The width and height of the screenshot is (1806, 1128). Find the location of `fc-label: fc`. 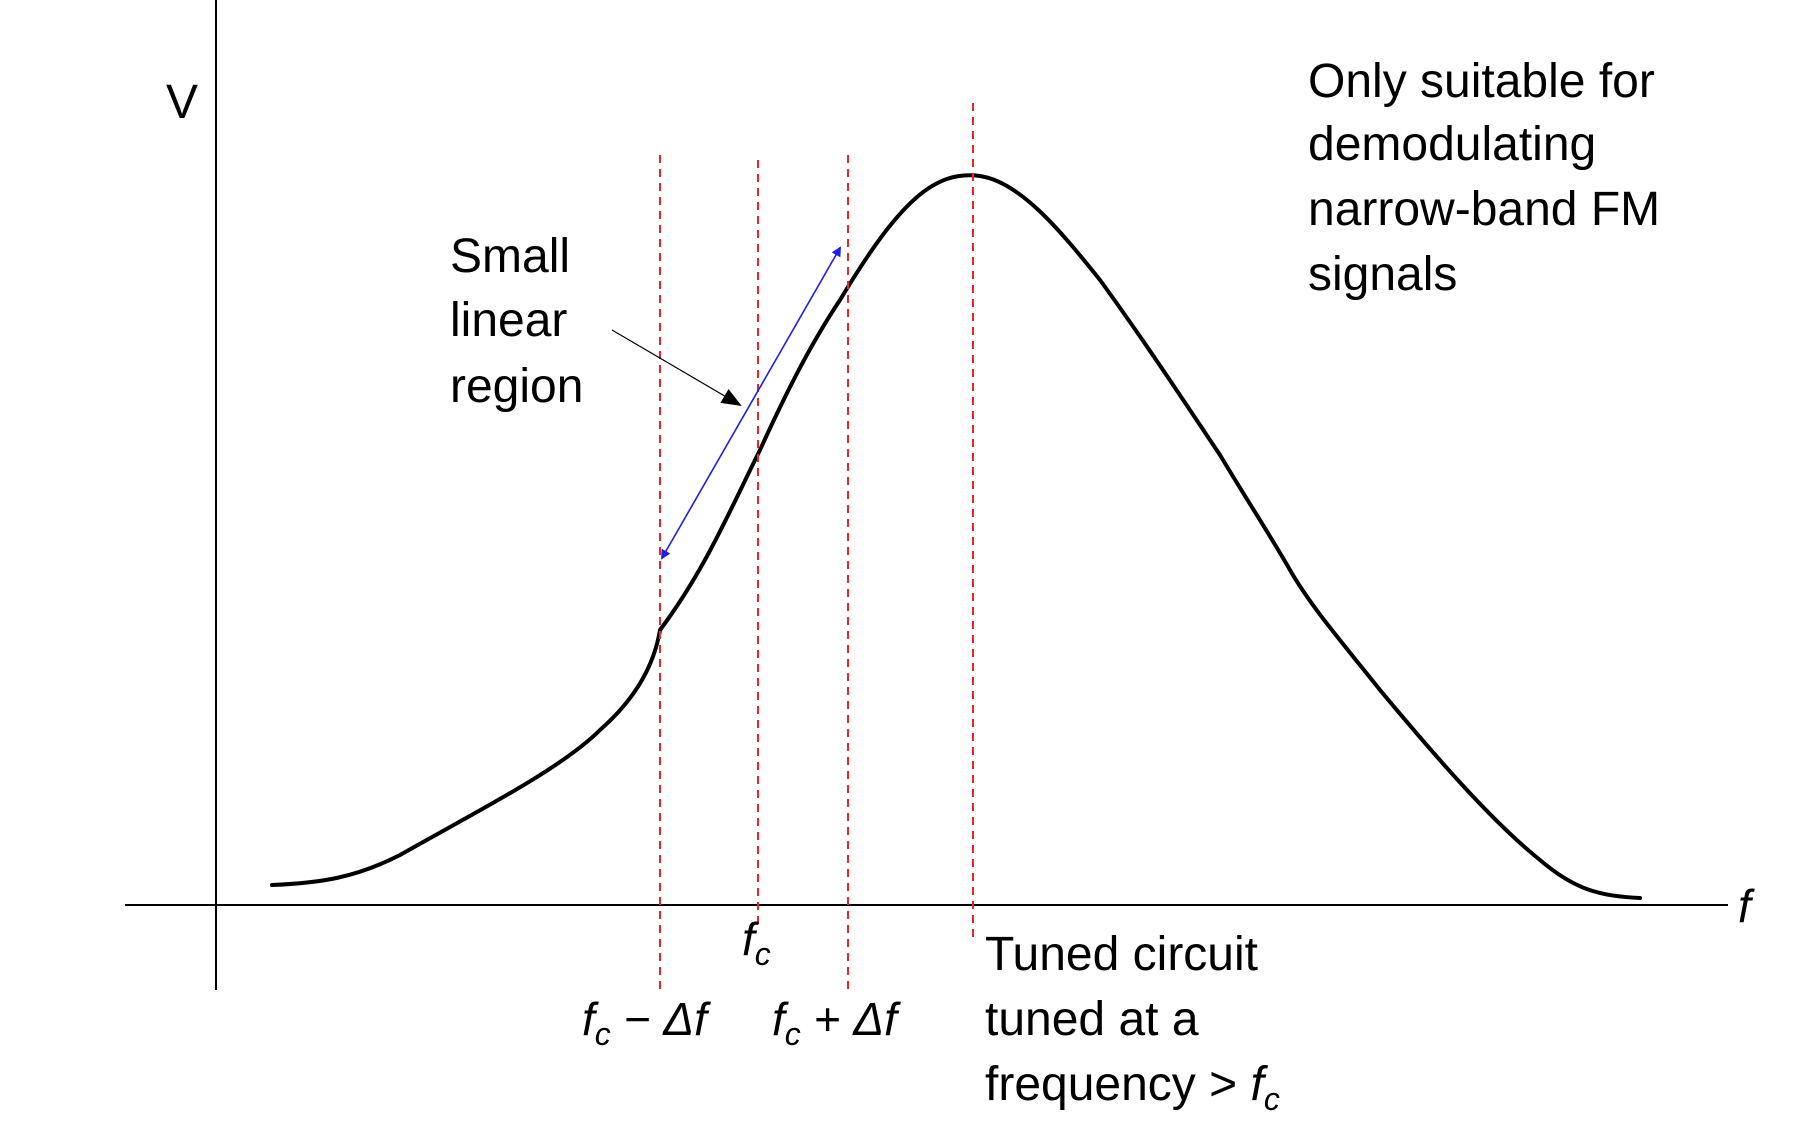

fc-label: fc is located at coordinates (756, 942).